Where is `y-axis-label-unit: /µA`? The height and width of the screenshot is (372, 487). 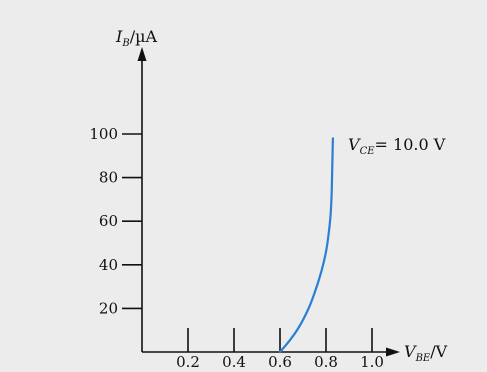 y-axis-label-unit: /µA is located at coordinates (144, 36).